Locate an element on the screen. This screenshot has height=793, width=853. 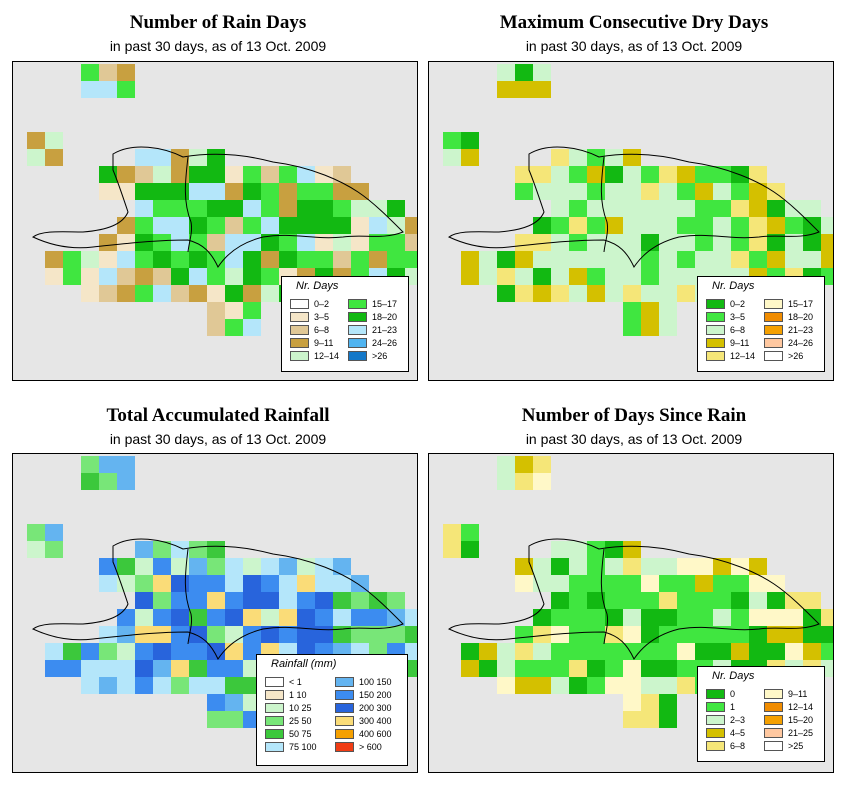
legend-item: 0–2 is located at coordinates (725, 303).